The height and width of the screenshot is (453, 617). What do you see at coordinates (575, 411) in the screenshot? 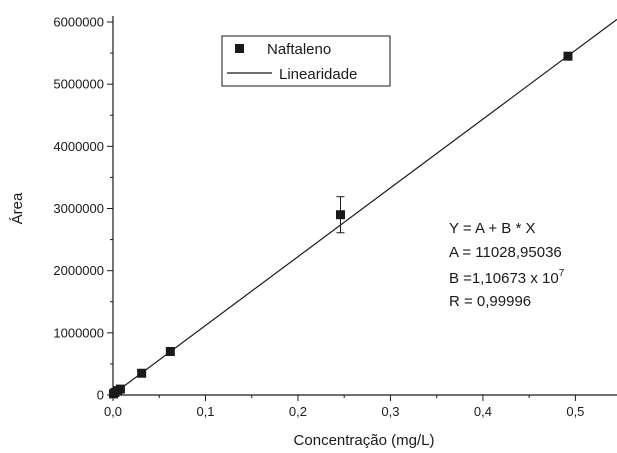
I see `x-tick-label: 0,5` at bounding box center [575, 411].